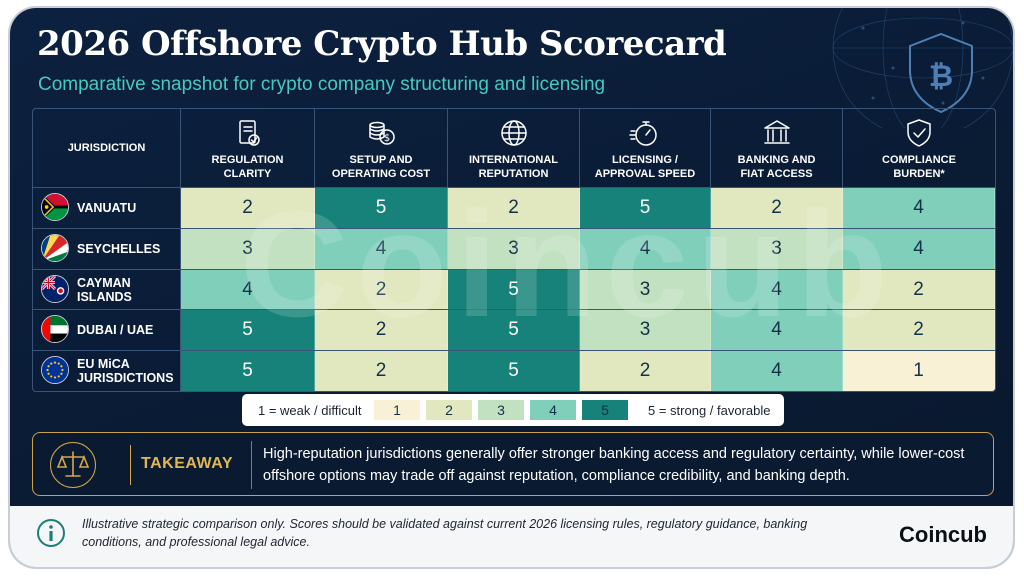 This screenshot has width=1024, height=576. What do you see at coordinates (115, 330) in the screenshot?
I see `jurisdiction-name: DUBAI / UAE` at bounding box center [115, 330].